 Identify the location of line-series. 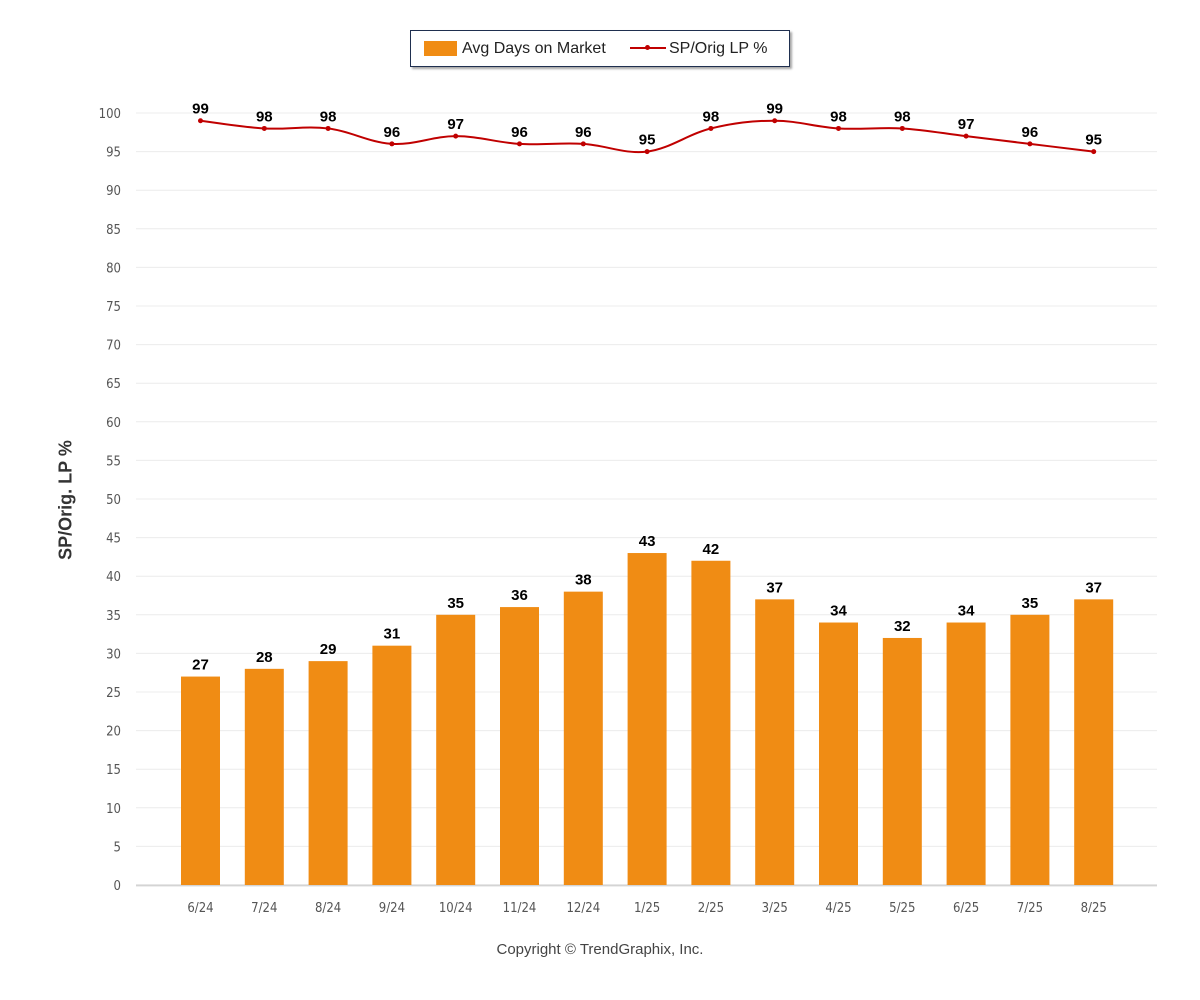
(647, 136).